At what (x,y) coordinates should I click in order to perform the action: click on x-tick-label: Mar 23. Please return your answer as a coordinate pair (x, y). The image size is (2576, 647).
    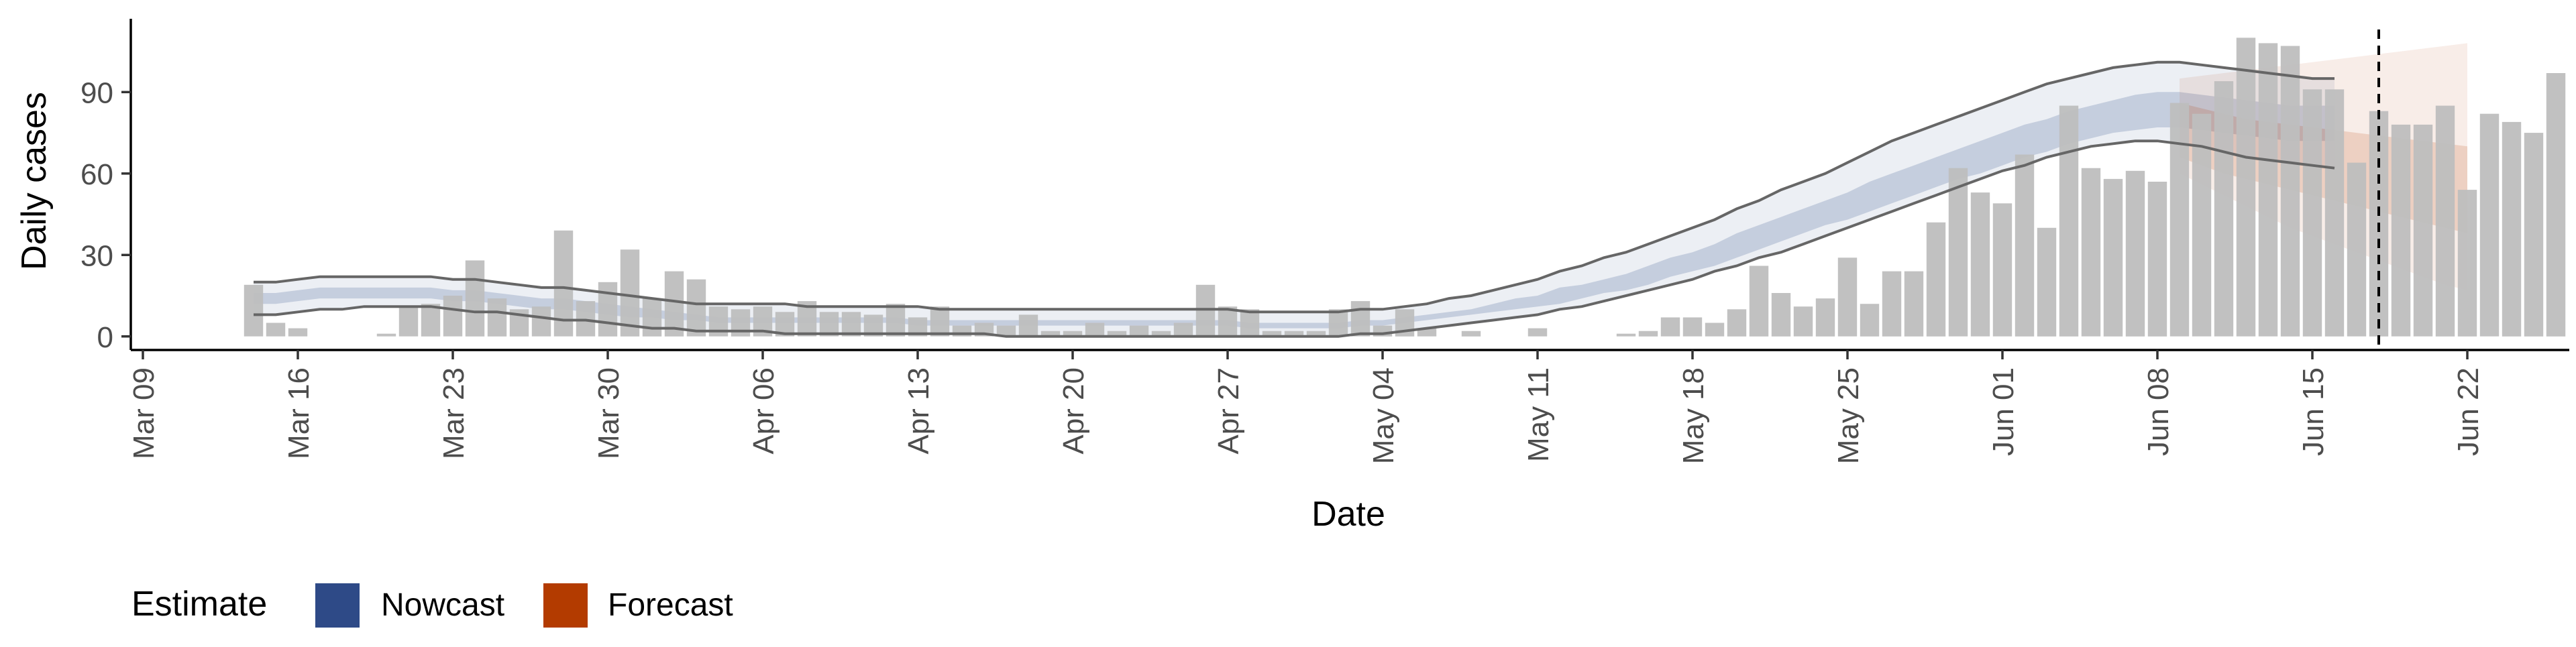
    Looking at the image, I should click on (453, 413).